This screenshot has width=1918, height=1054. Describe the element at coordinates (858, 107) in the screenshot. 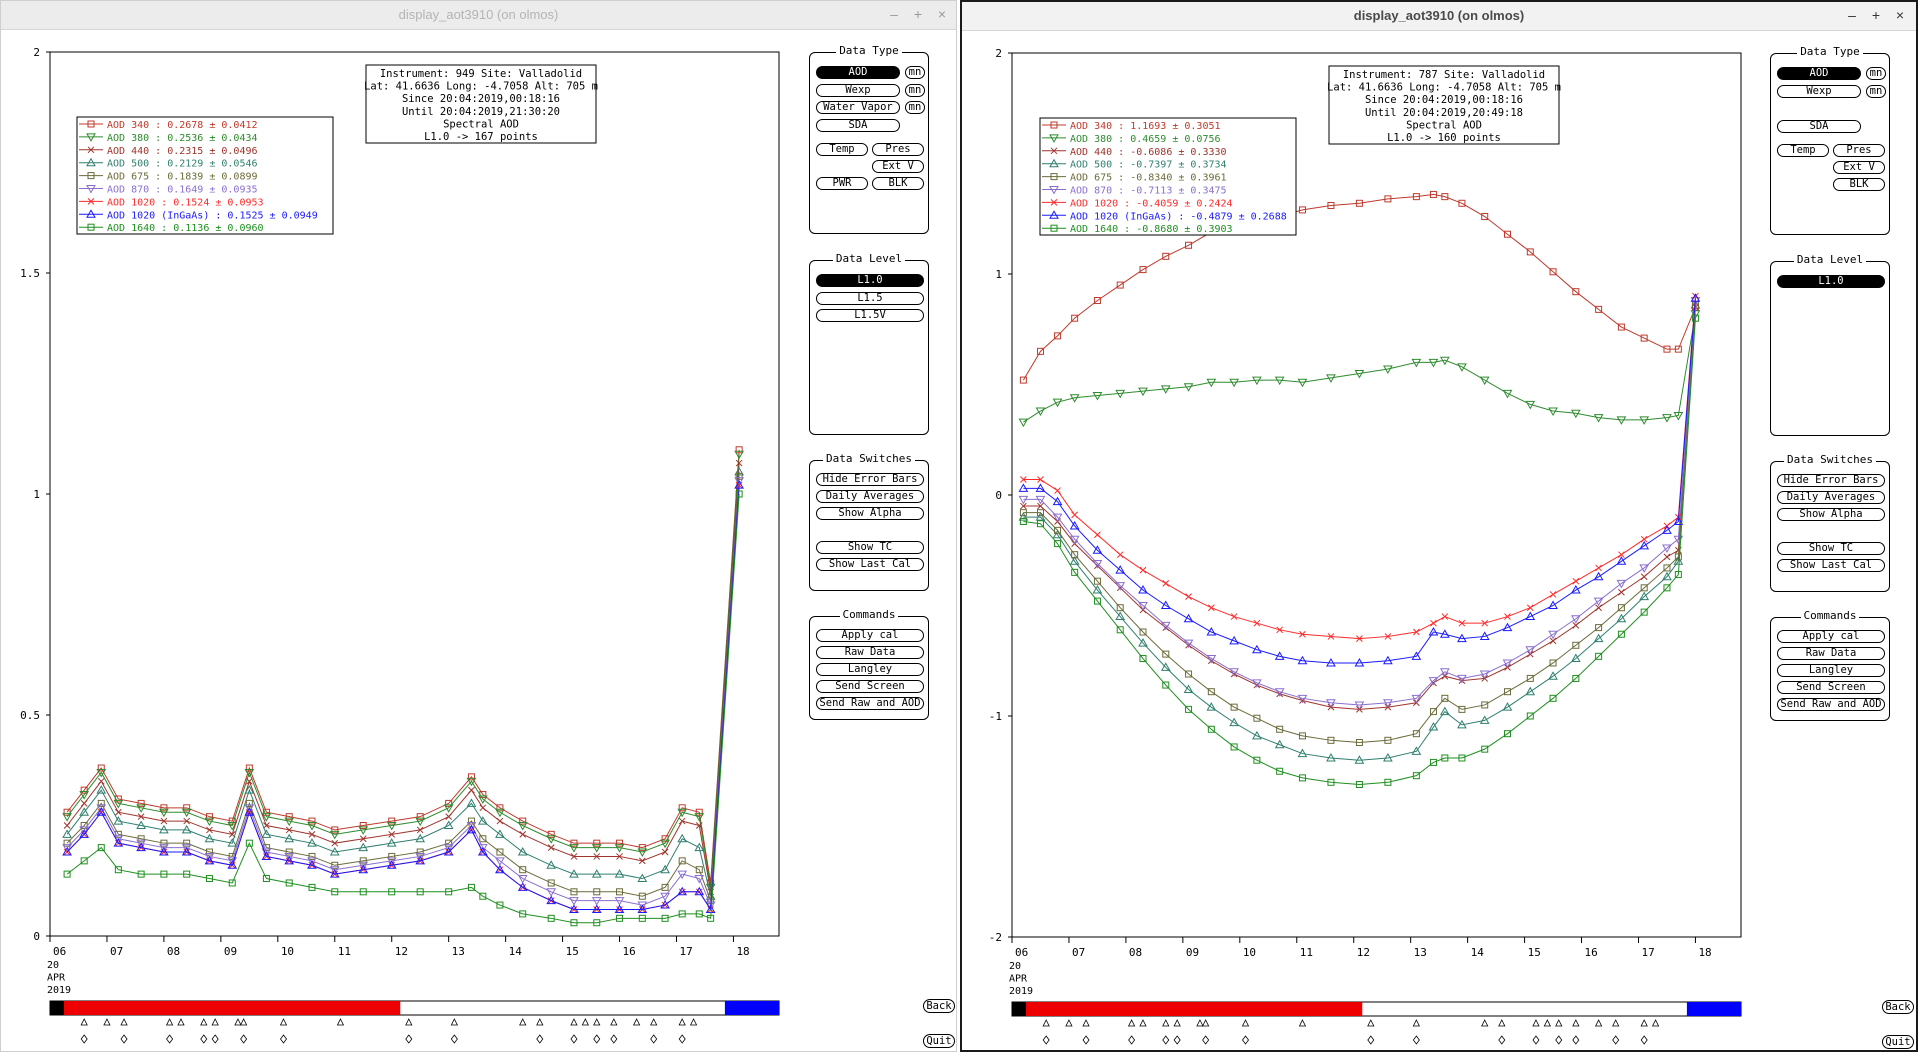

I see `data-type-water-vapor-button: Water Vapor` at that location.